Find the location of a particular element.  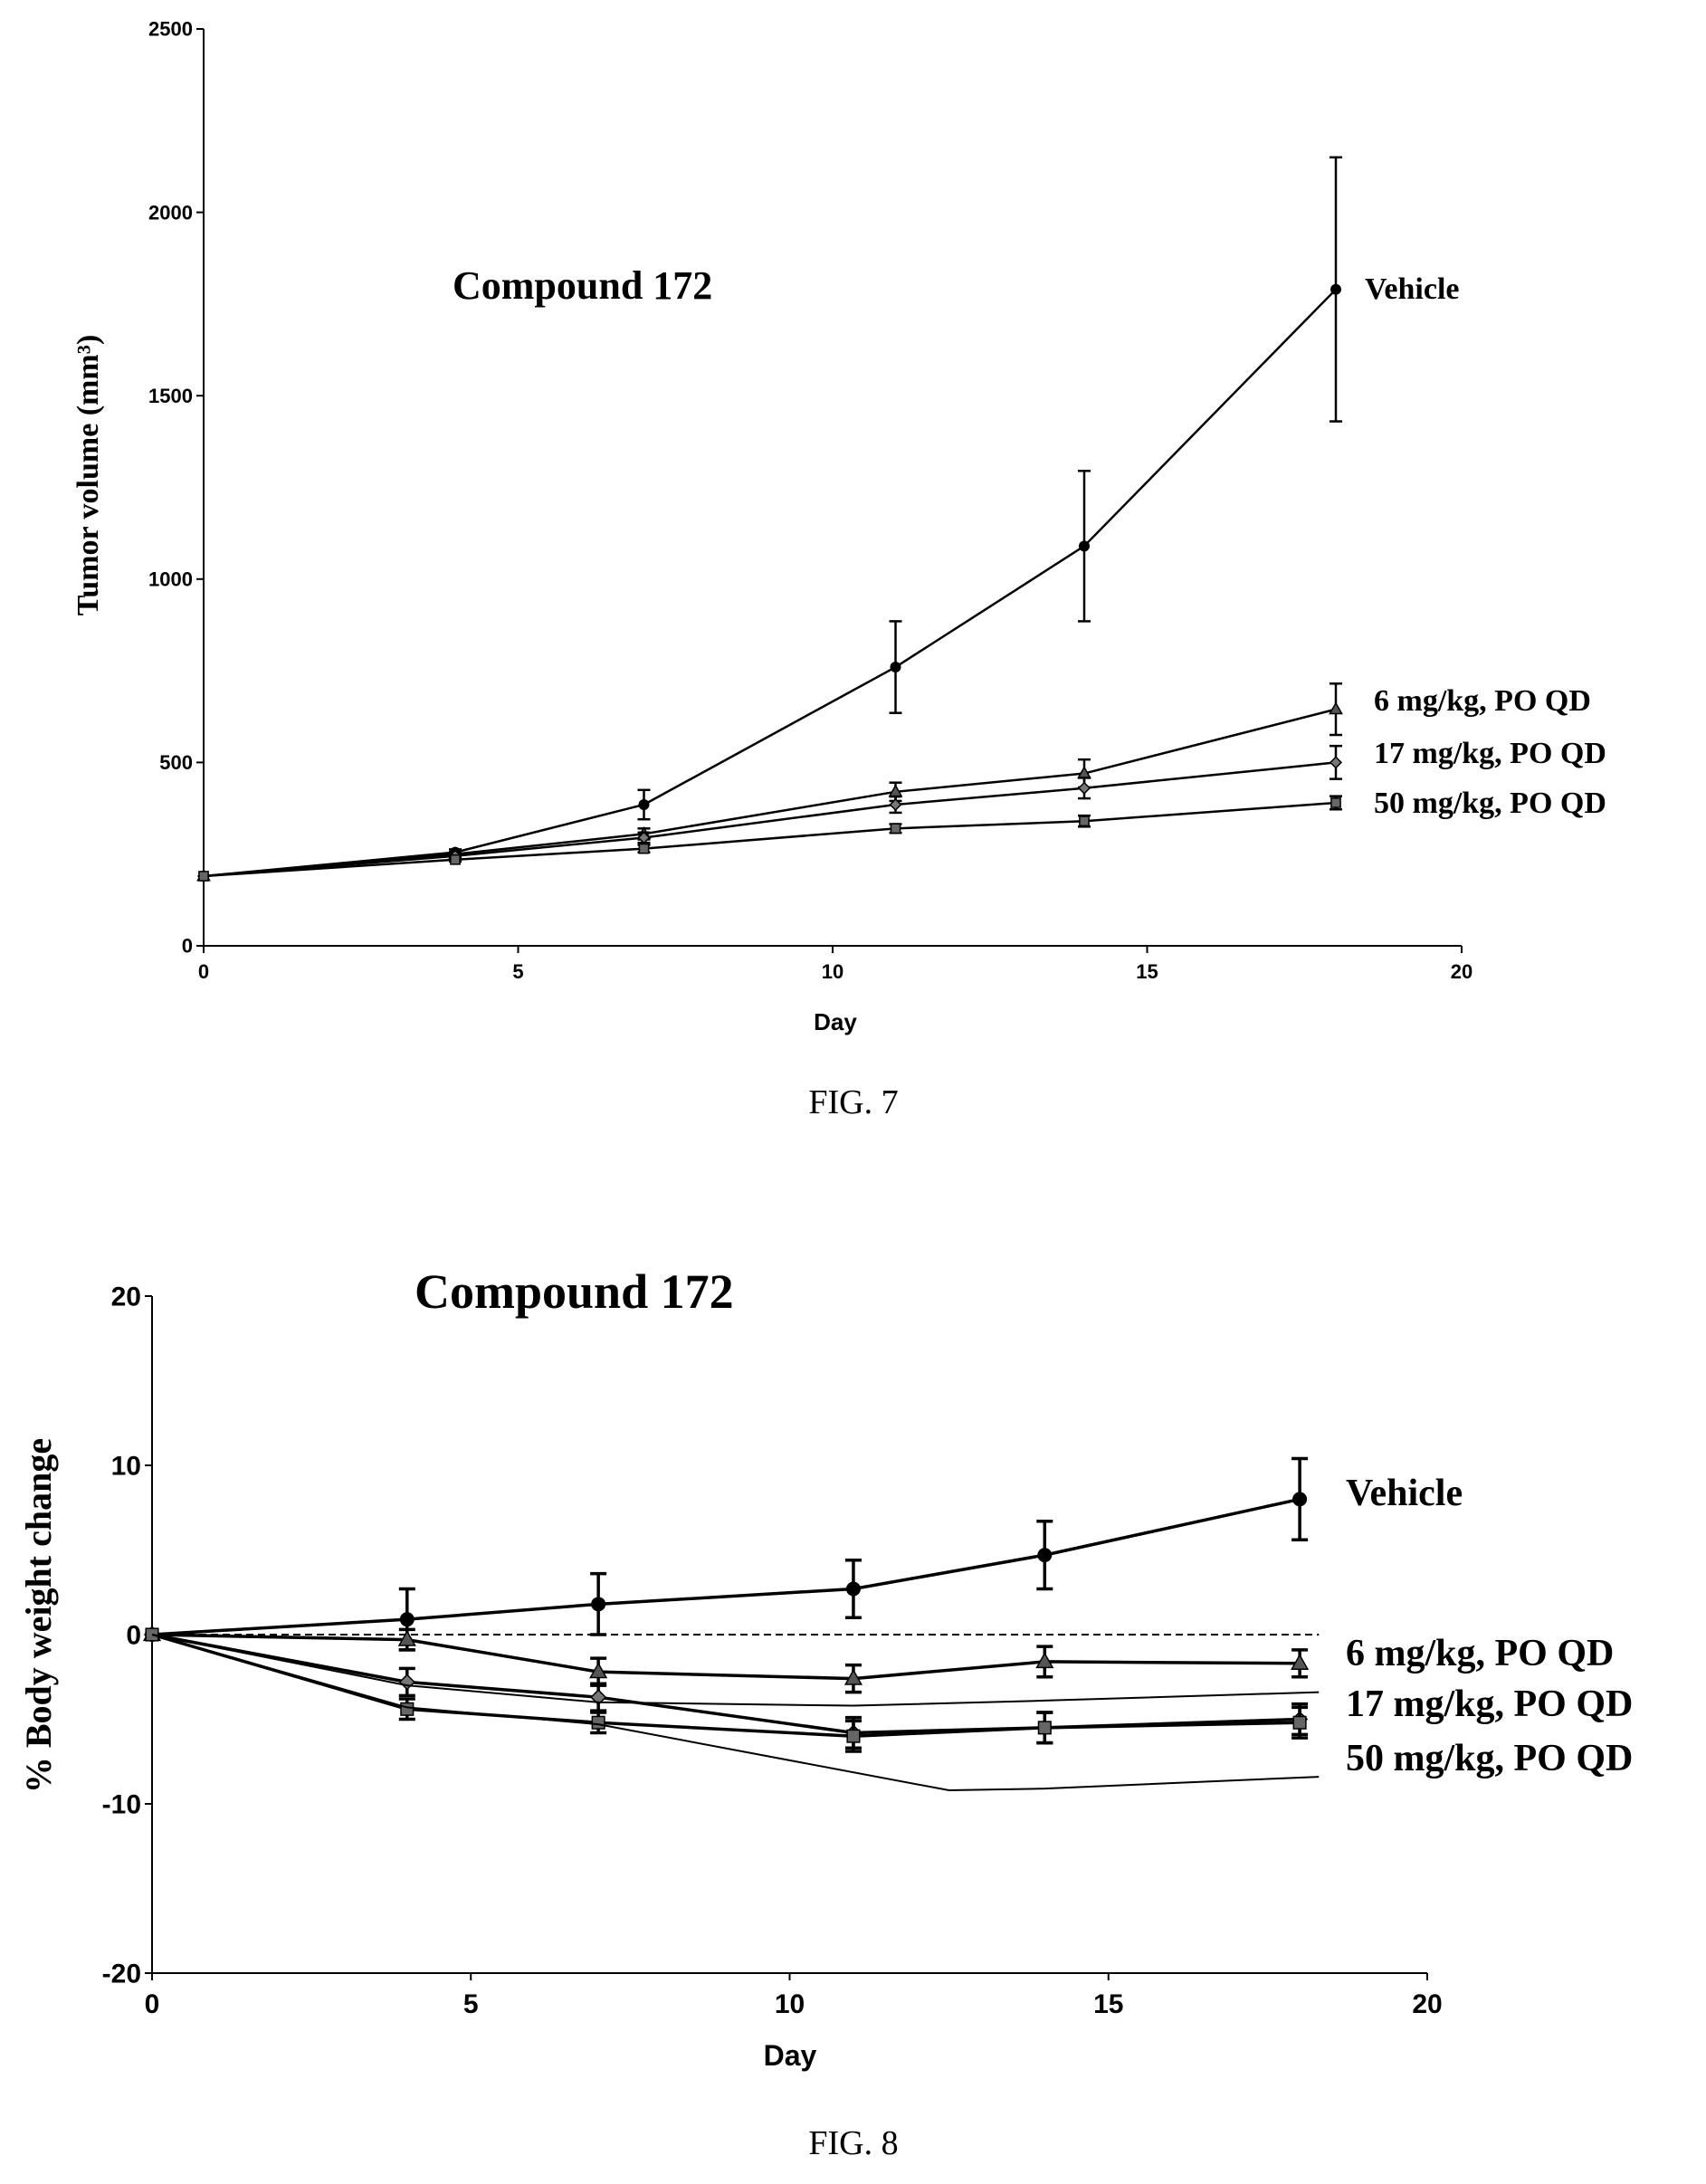

y-tick-label: 10 is located at coordinates (126, 1467).